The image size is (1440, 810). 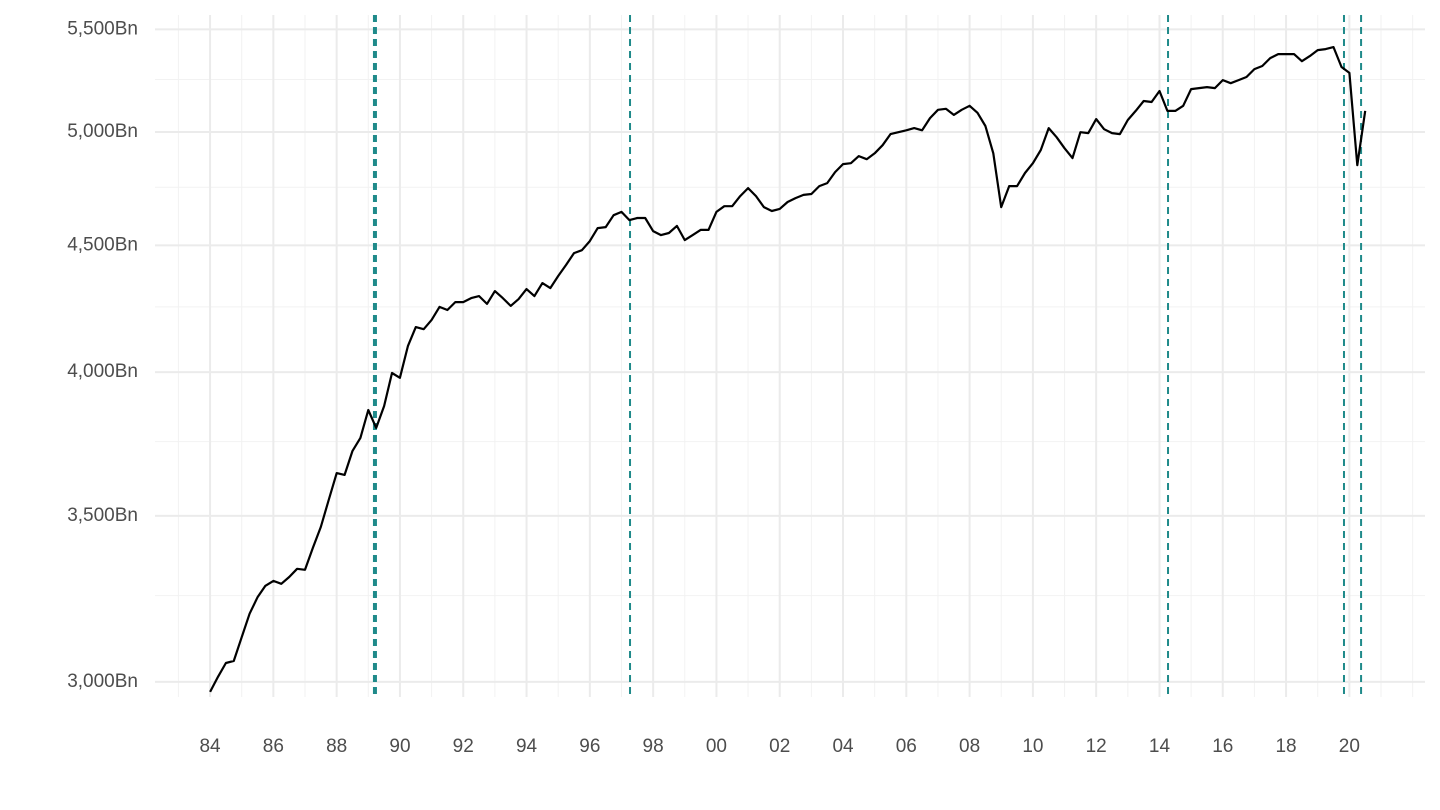 What do you see at coordinates (779, 746) in the screenshot?
I see `x-tick-label: 02` at bounding box center [779, 746].